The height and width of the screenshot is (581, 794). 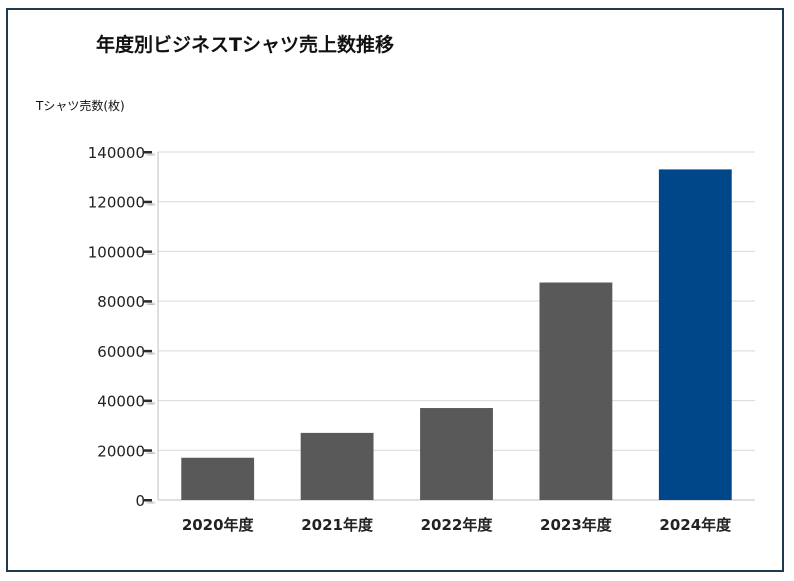 I want to click on y-tick-label-0: 0, so click(x=140, y=501).